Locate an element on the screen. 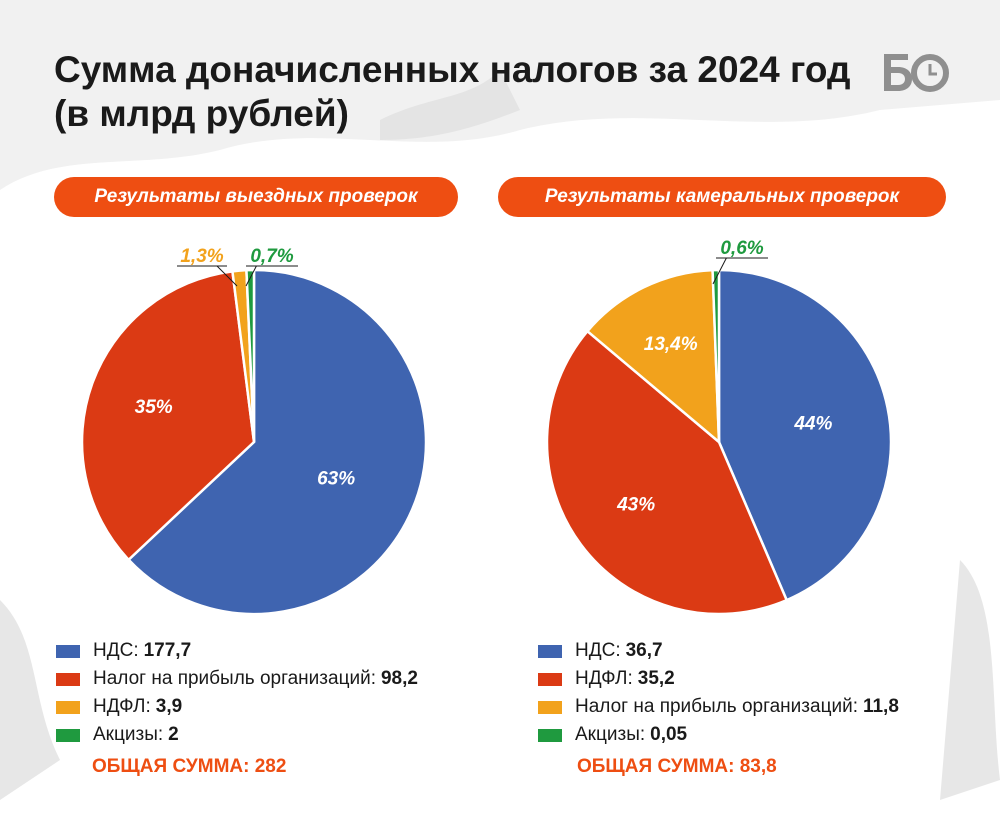 The width and height of the screenshot is (1000, 827). legend-value: 36,7 is located at coordinates (644, 650).